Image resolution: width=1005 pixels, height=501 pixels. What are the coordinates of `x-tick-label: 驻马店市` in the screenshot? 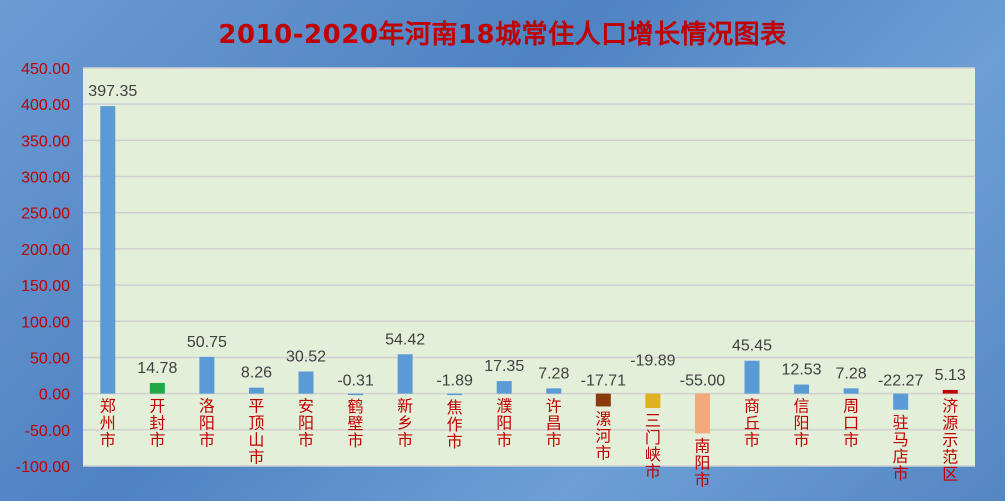 It's located at (901, 448).